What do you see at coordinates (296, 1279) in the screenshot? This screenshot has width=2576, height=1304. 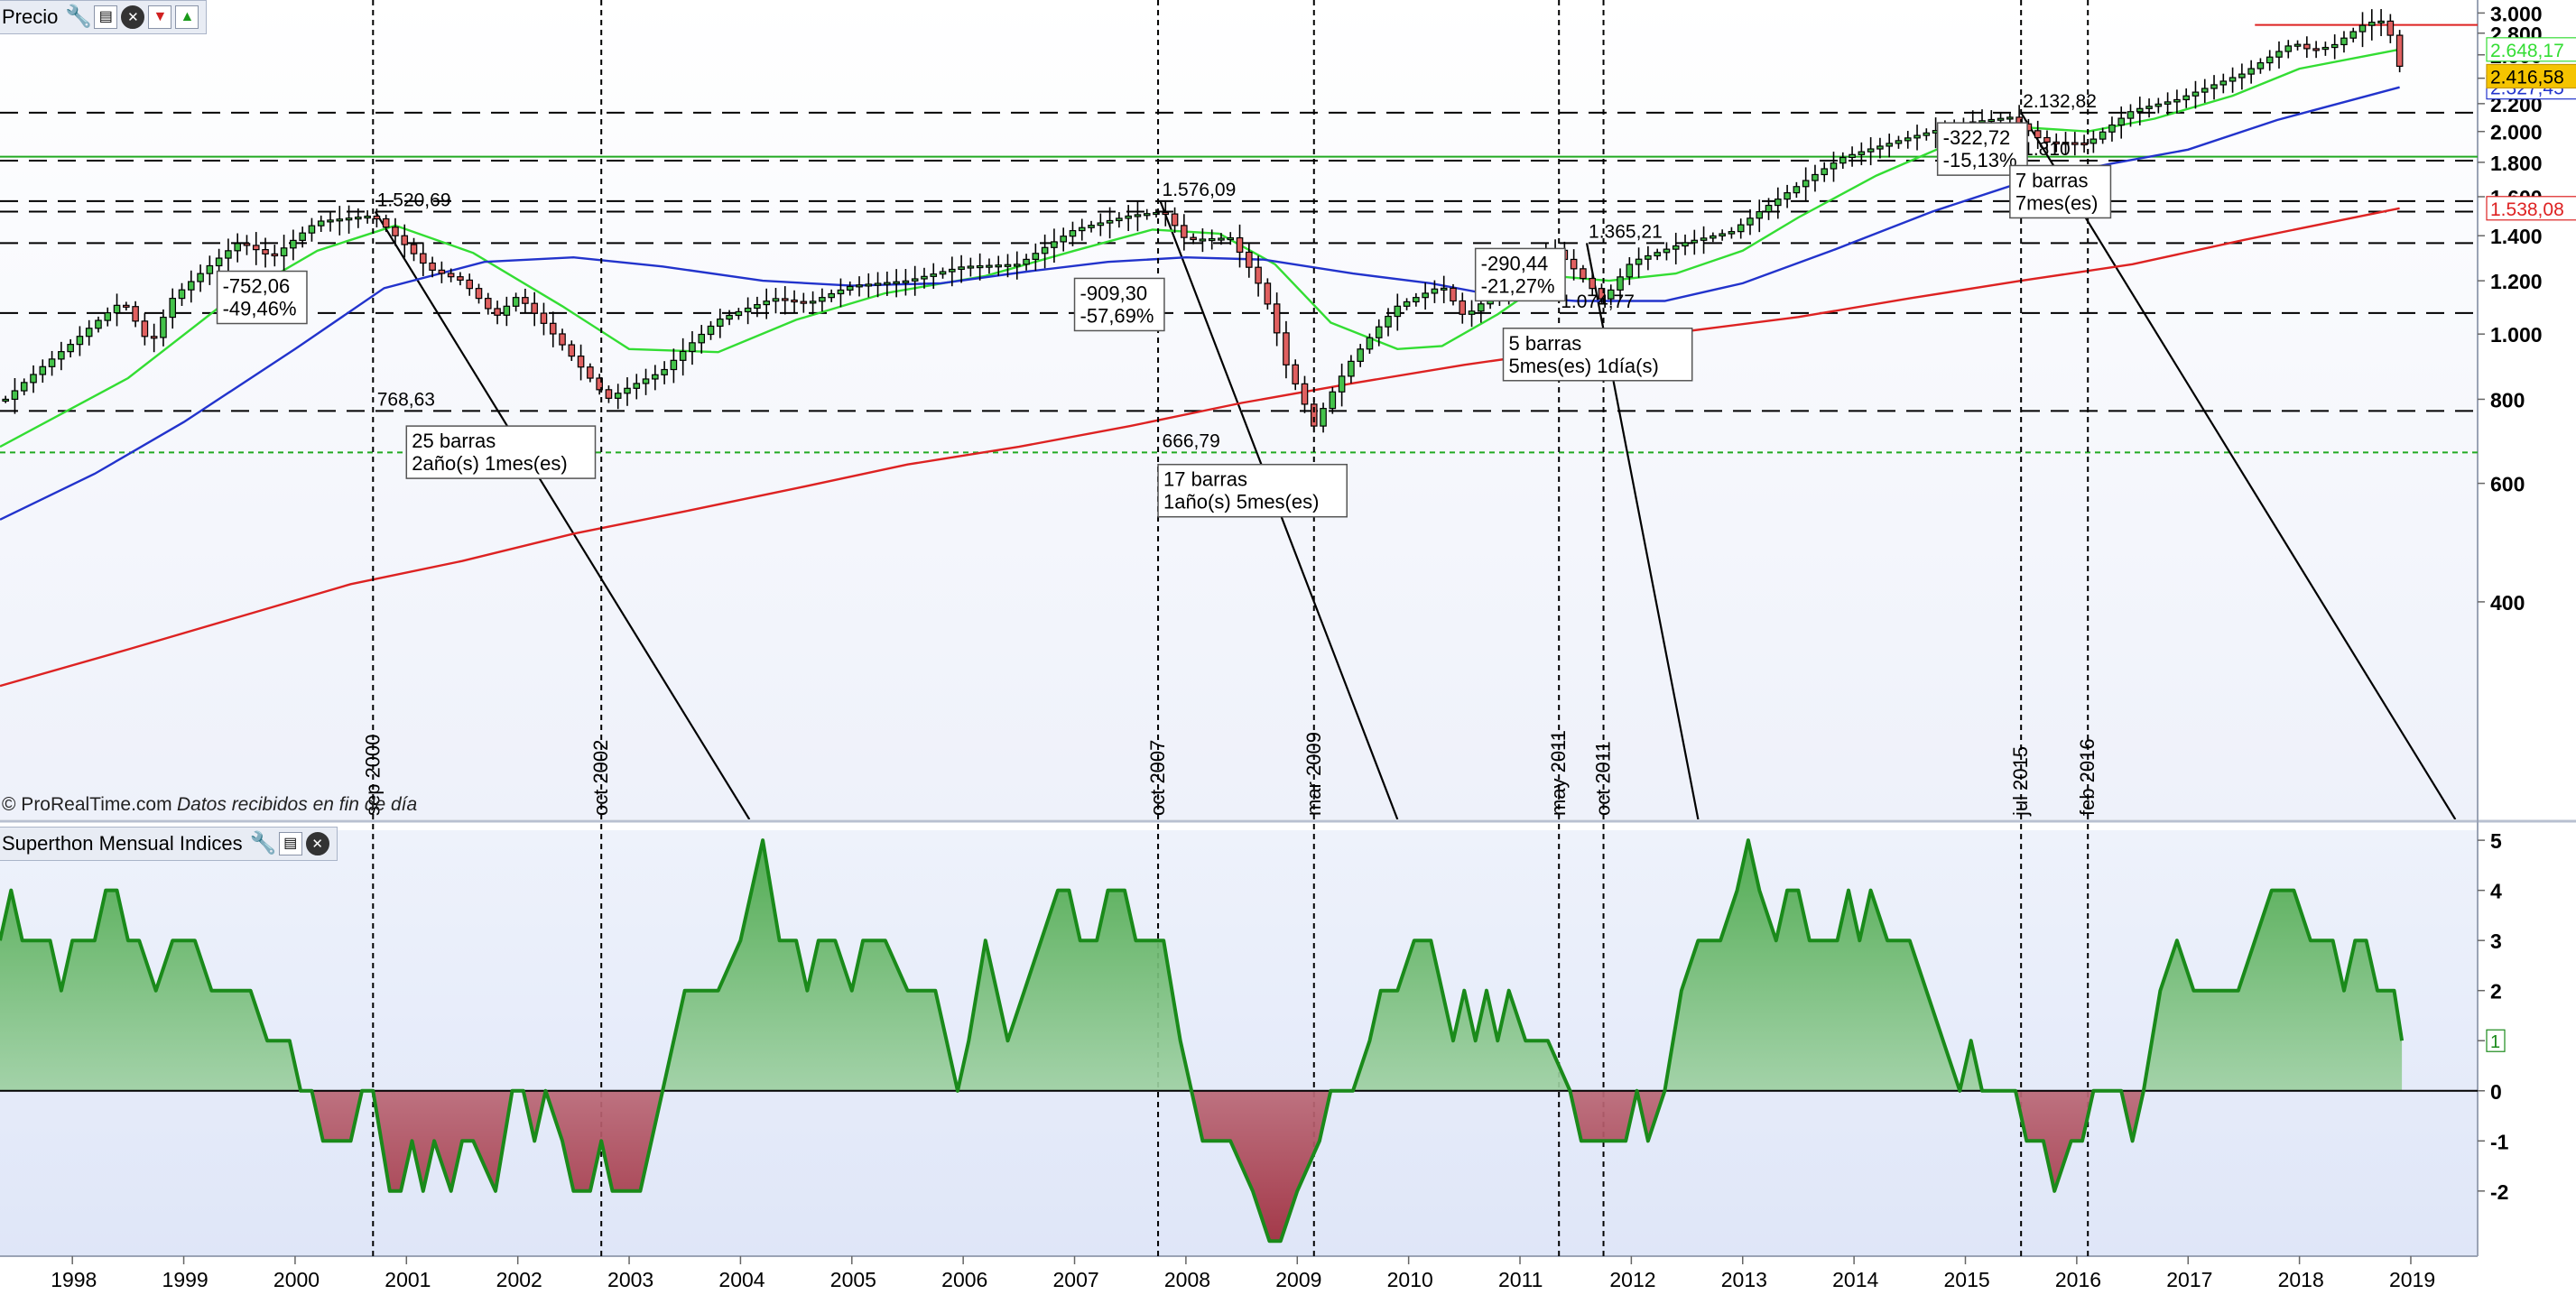 I see `time-tick-label-2: 2000` at bounding box center [296, 1279].